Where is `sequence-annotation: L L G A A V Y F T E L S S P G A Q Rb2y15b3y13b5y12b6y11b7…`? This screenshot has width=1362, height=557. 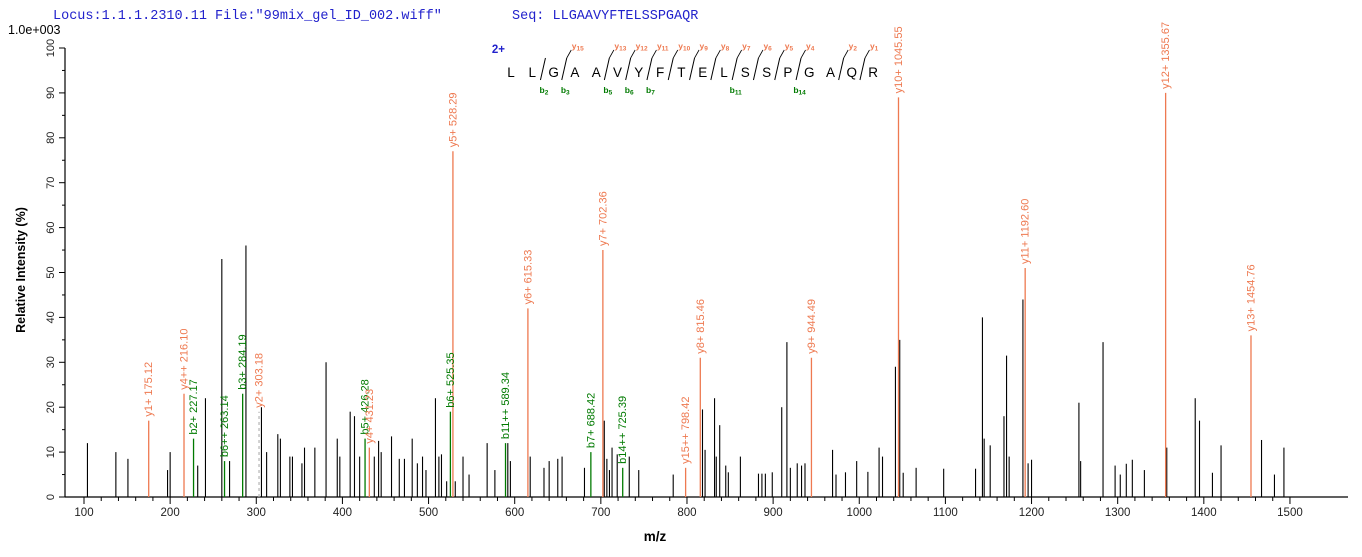 sequence-annotation: L L G A A V Y F T E L S S P G A Q Rb2y15b3y13b5y12b6y11b7… is located at coordinates (692, 69).